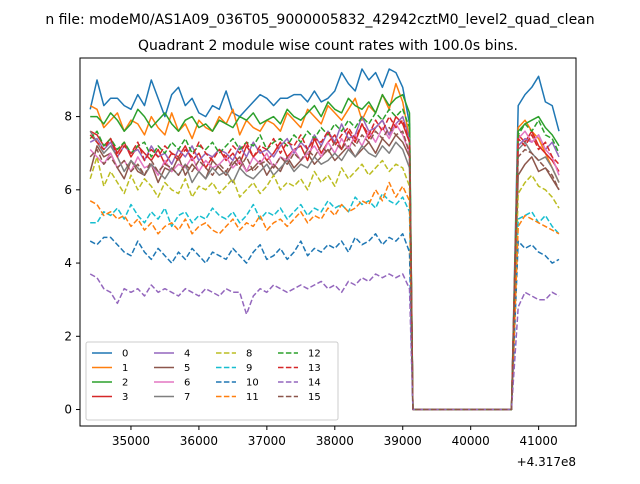 The image size is (640, 484). Describe the element at coordinates (68, 190) in the screenshot. I see `y-tick-label: 6` at that location.